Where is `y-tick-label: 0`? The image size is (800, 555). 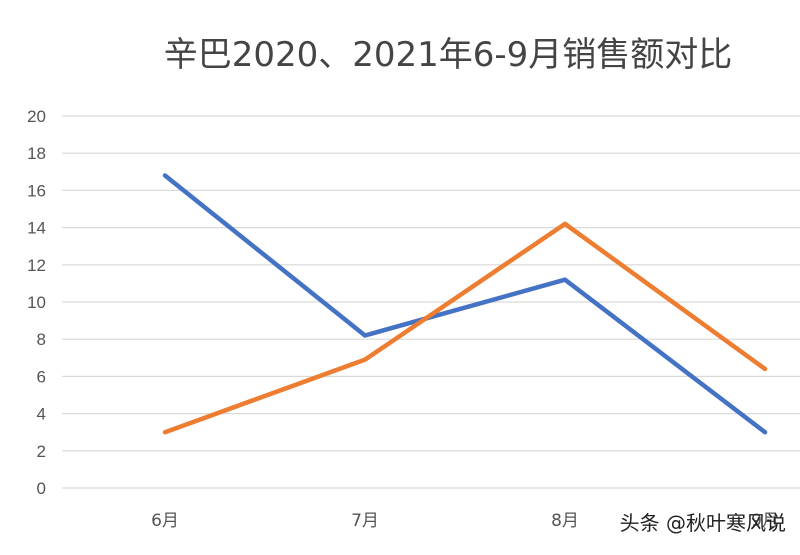
y-tick-label: 0 is located at coordinates (41, 488).